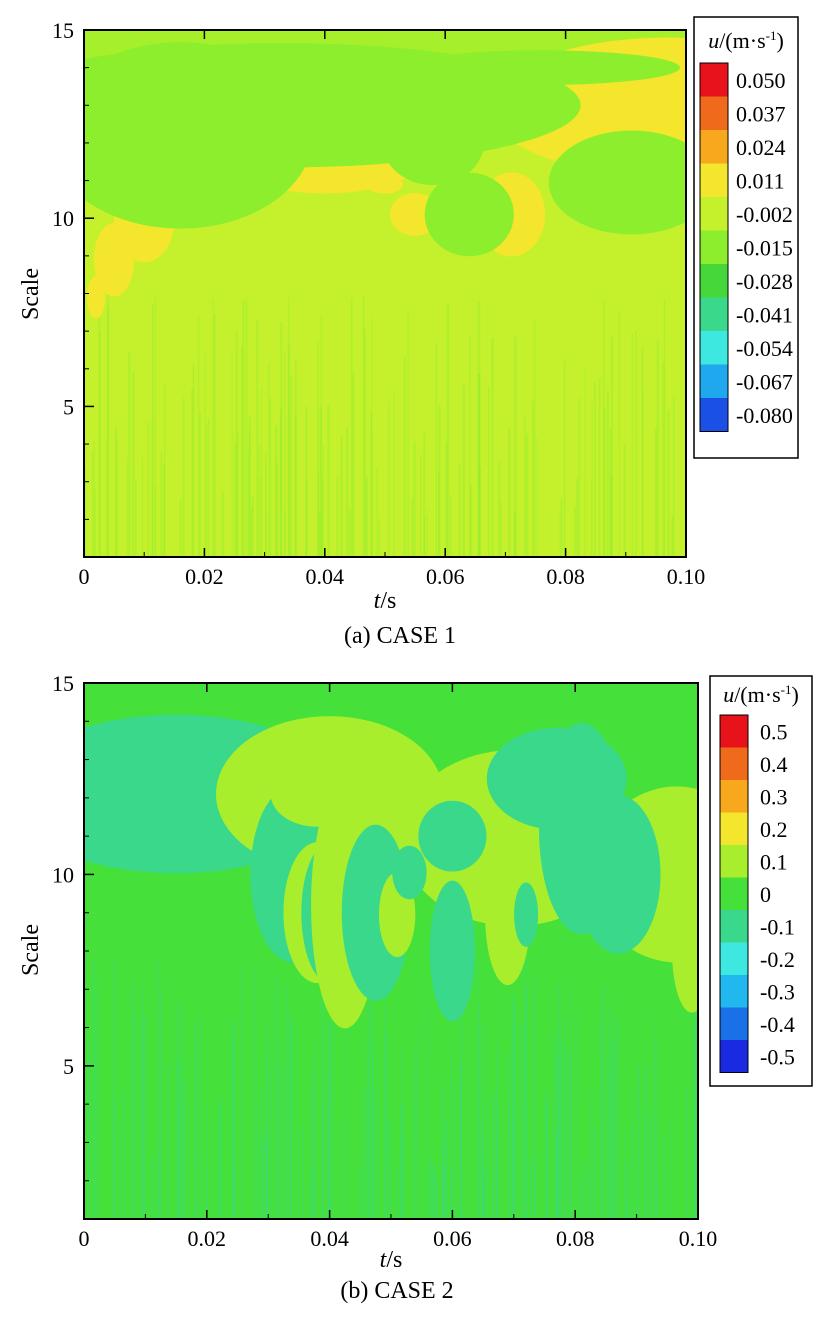 Image resolution: width=820 pixels, height=1320 pixels. What do you see at coordinates (764, 314) in the screenshot?
I see `legend-label: -0.041` at bounding box center [764, 314].